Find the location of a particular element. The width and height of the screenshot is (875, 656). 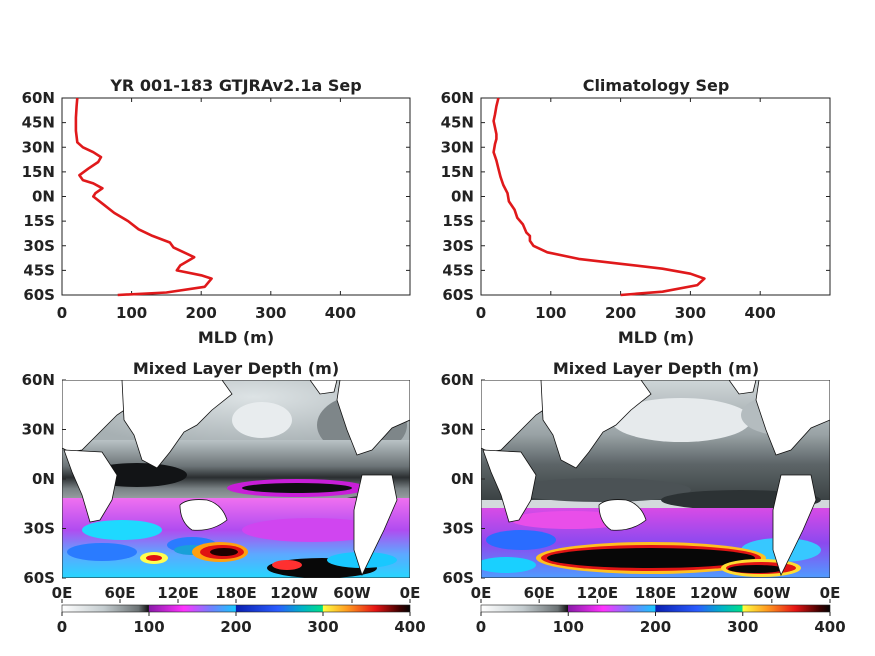

profile-left-xtick-label: 200 is located at coordinates (201, 313).